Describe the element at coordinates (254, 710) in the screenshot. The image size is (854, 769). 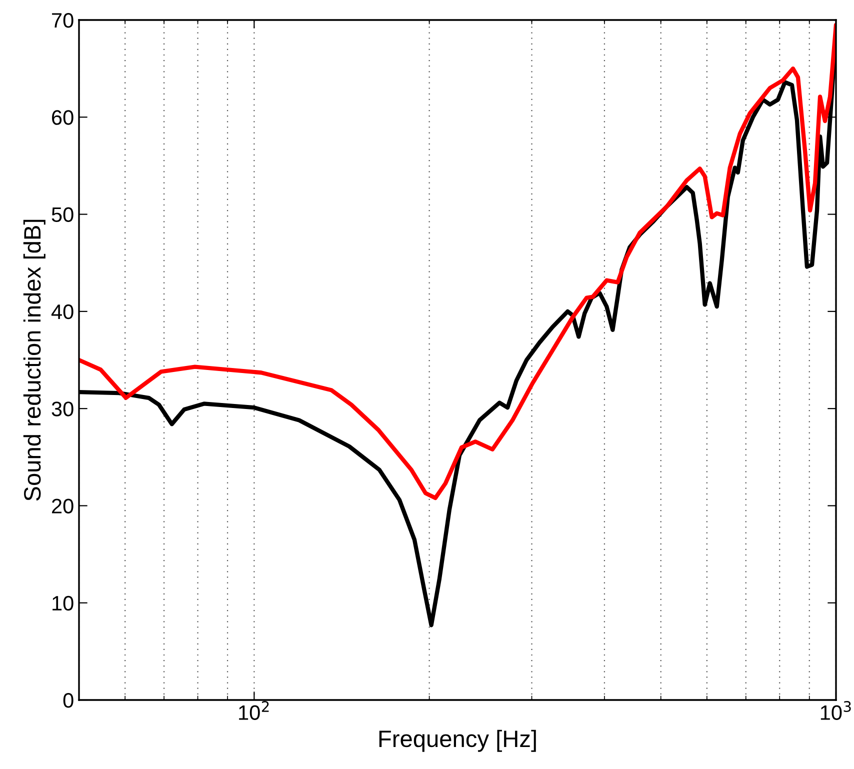
I see `x-tick-label: 10$^{2}$` at that location.